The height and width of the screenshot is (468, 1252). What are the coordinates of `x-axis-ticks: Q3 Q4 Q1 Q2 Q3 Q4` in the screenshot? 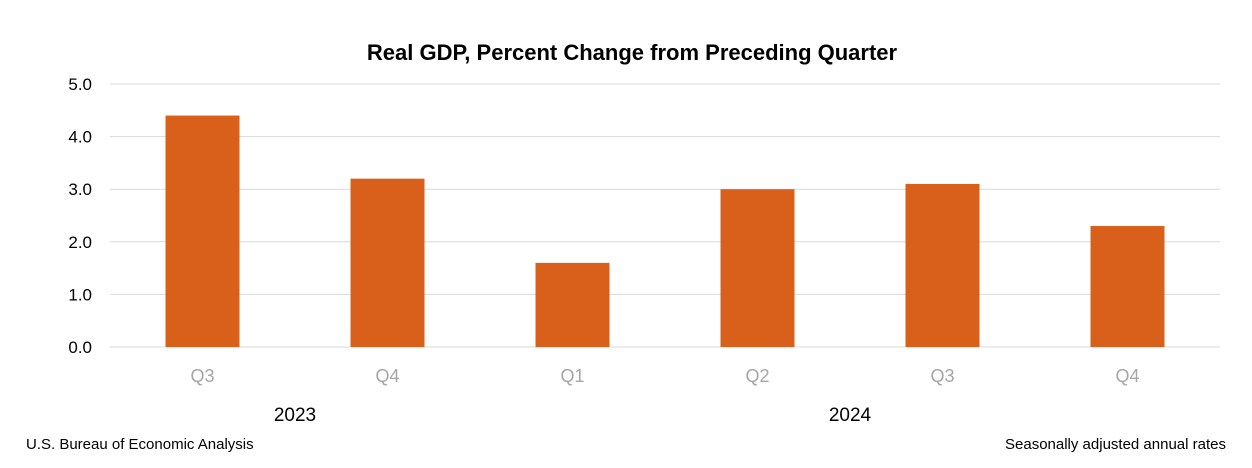 It's located at (664, 376).